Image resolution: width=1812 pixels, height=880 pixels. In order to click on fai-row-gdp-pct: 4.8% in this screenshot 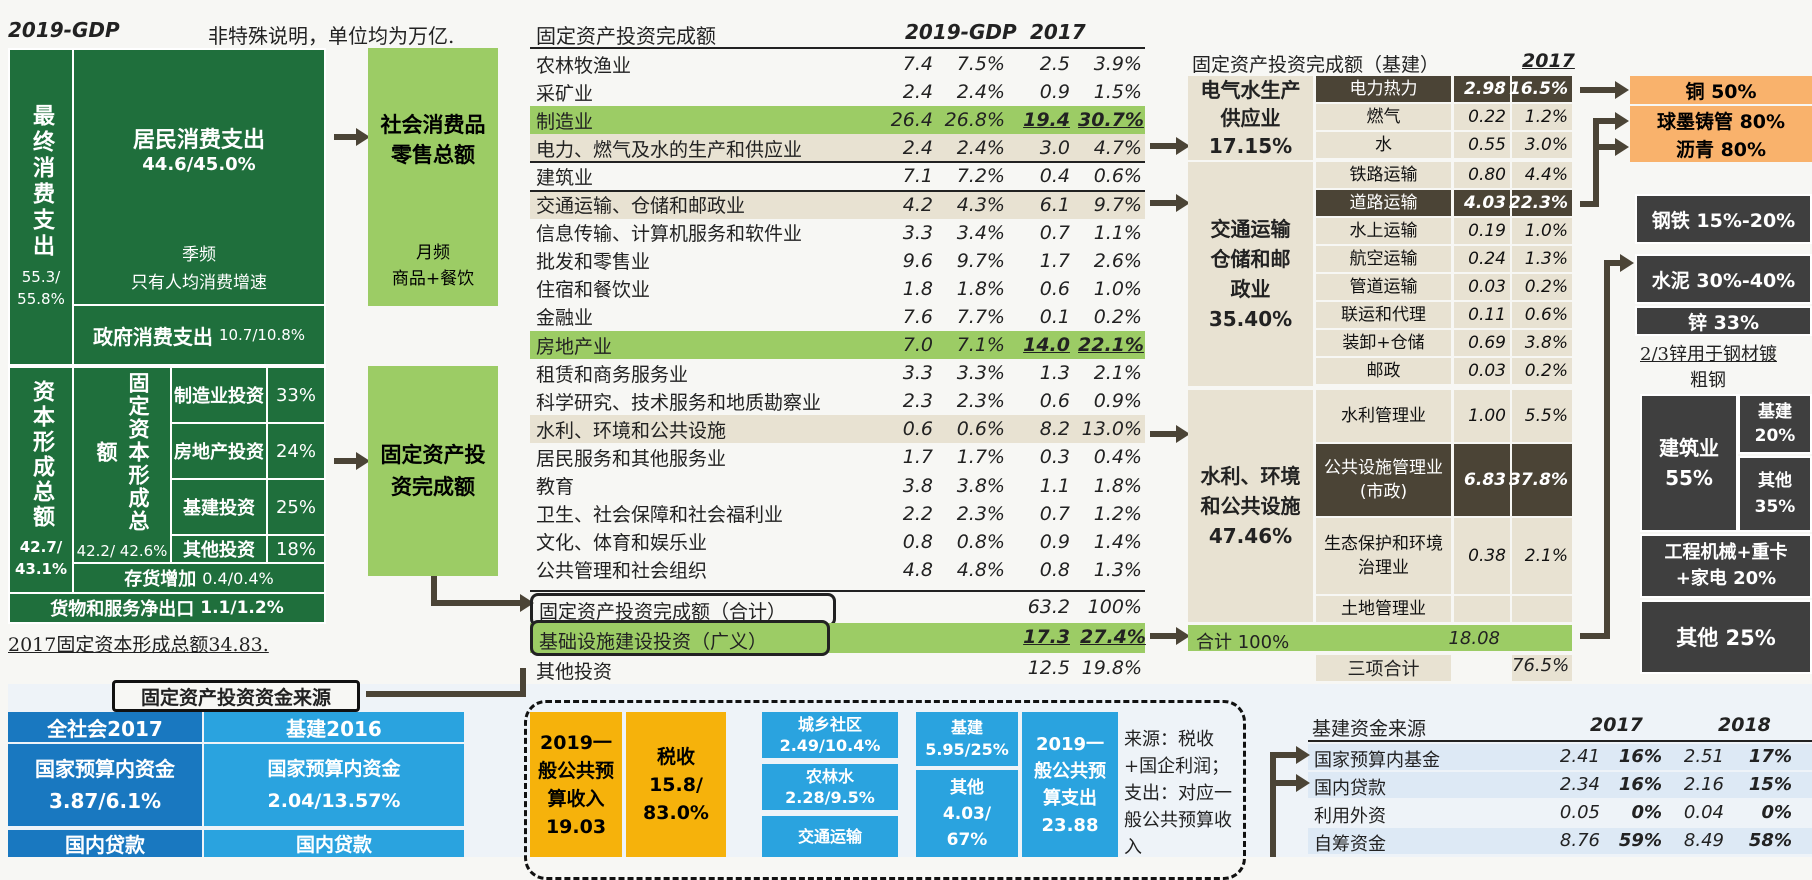, I will do `click(980, 569)`.